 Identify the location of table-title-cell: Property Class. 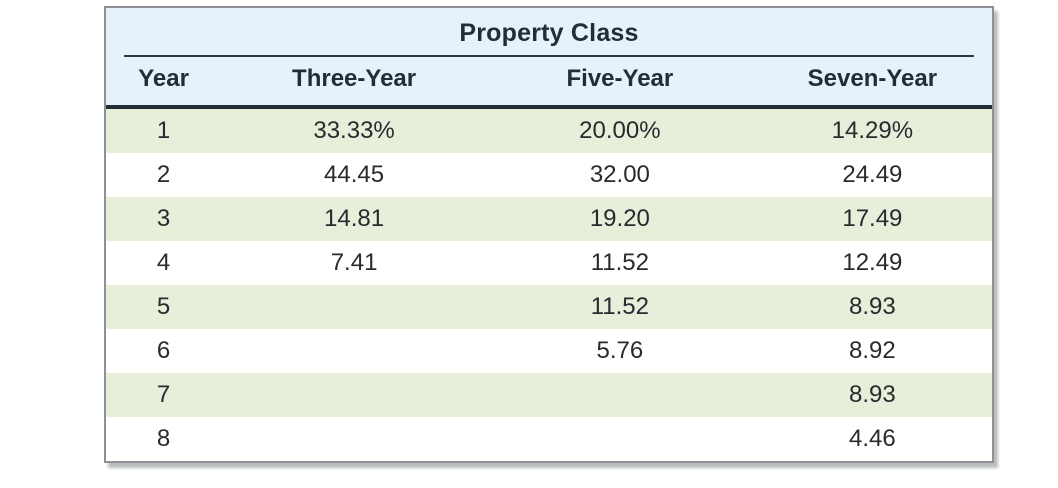
(549, 32).